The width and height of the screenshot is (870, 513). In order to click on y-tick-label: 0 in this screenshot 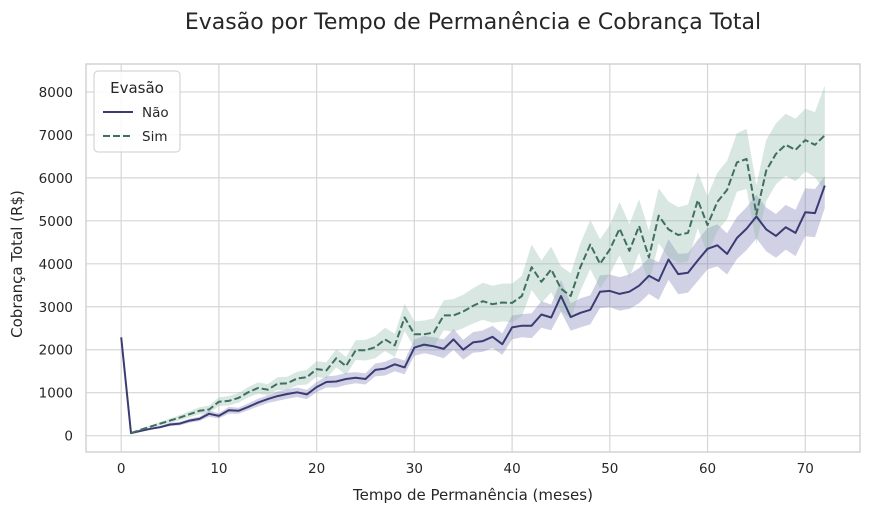, I will do `click(68, 437)`.